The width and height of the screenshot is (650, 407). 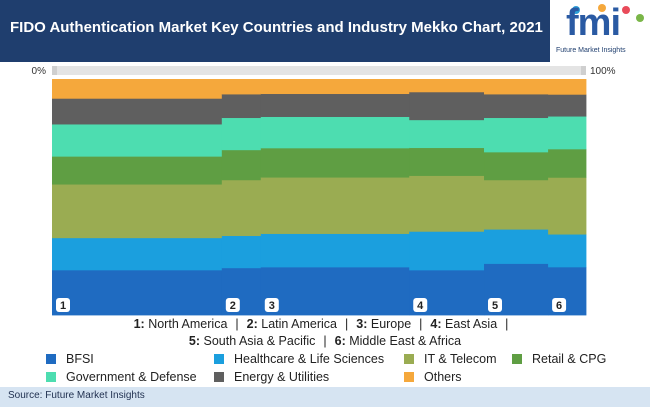 What do you see at coordinates (591, 50) in the screenshot?
I see `logo-subtext: Future Market Insights` at bounding box center [591, 50].